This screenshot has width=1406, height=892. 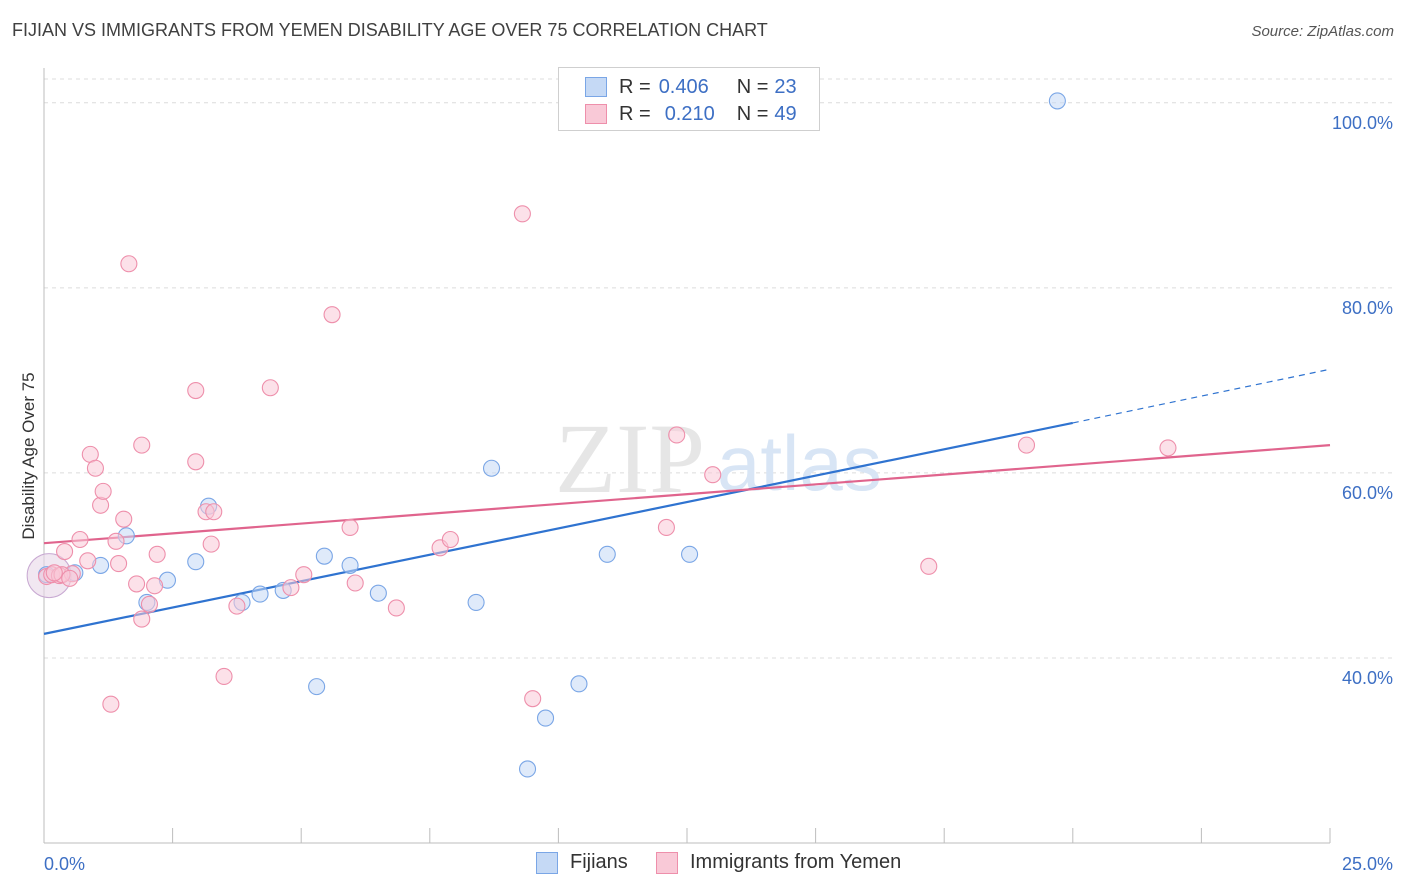 What do you see at coordinates (28, 455) in the screenshot?
I see `y-axis-label: Disability Age Over 75` at bounding box center [28, 455].